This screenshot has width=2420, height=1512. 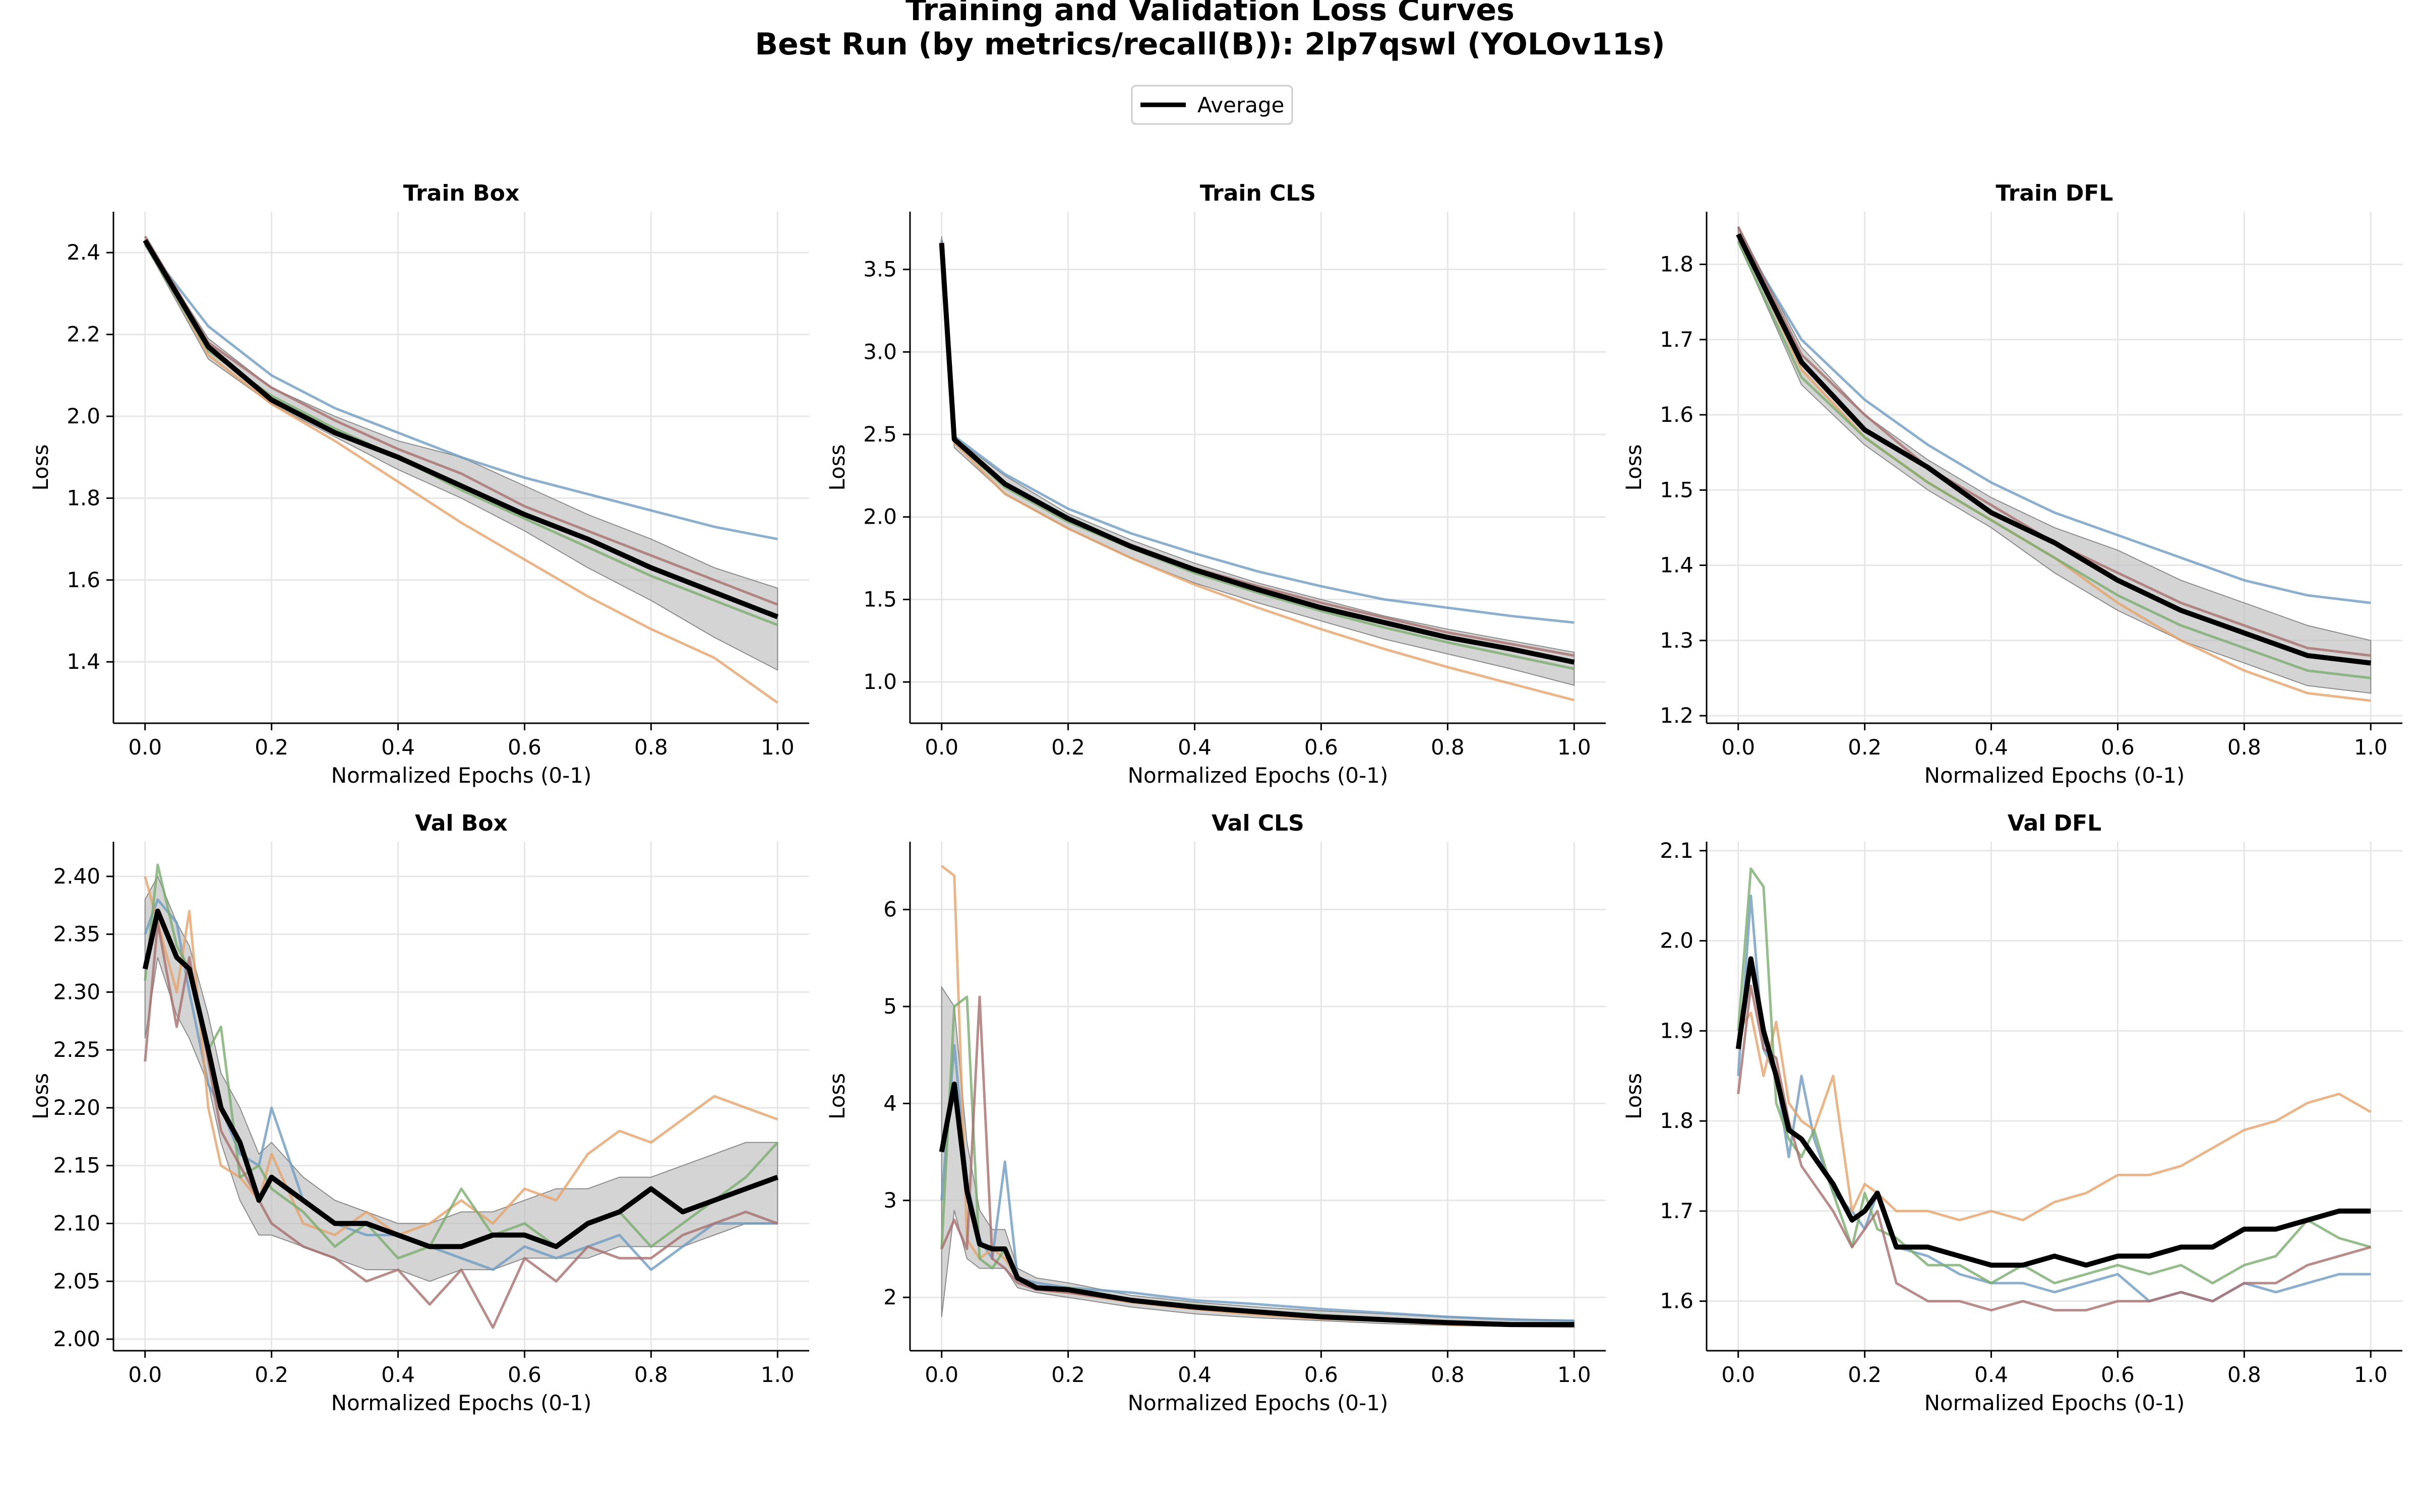 I want to click on y-tick-label-3: 2.0, so click(x=83, y=416).